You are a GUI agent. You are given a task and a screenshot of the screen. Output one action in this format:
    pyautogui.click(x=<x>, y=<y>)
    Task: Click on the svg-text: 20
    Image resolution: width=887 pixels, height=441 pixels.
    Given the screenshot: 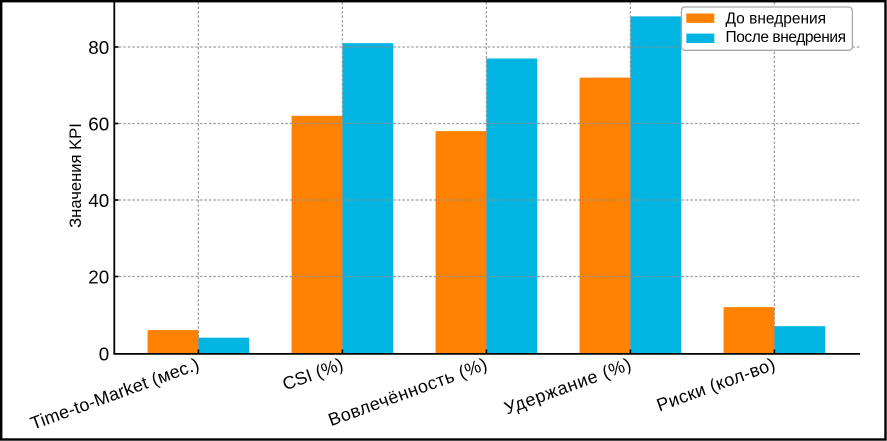 What is the action you would take?
    pyautogui.click(x=98, y=276)
    